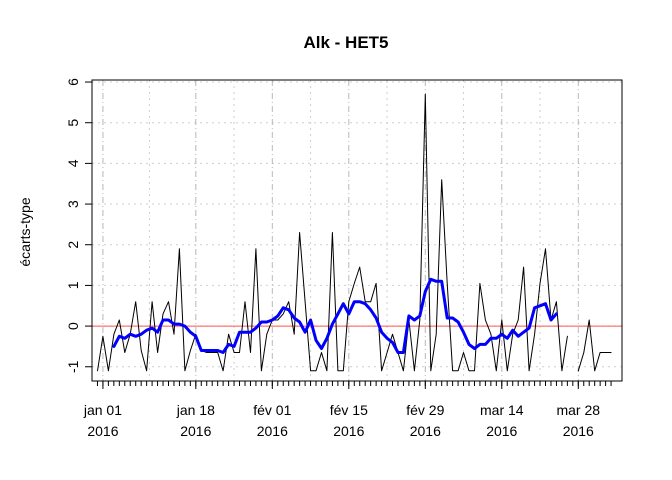 Image resolution: width=672 pixels, height=480 pixels. What do you see at coordinates (345, 42) in the screenshot?
I see `chart-title: Alk - HET5` at bounding box center [345, 42].